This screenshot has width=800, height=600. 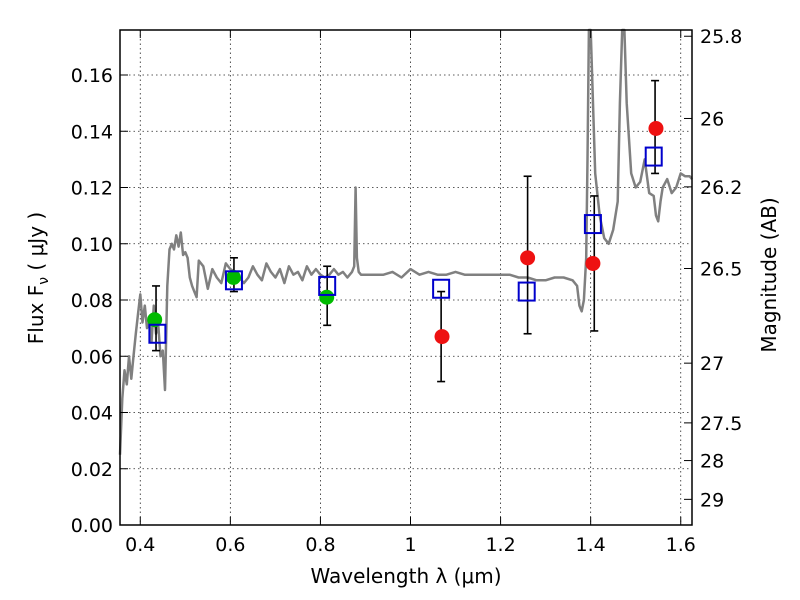 I want to click on y-tick-label: 0.06, so click(x=92, y=357).